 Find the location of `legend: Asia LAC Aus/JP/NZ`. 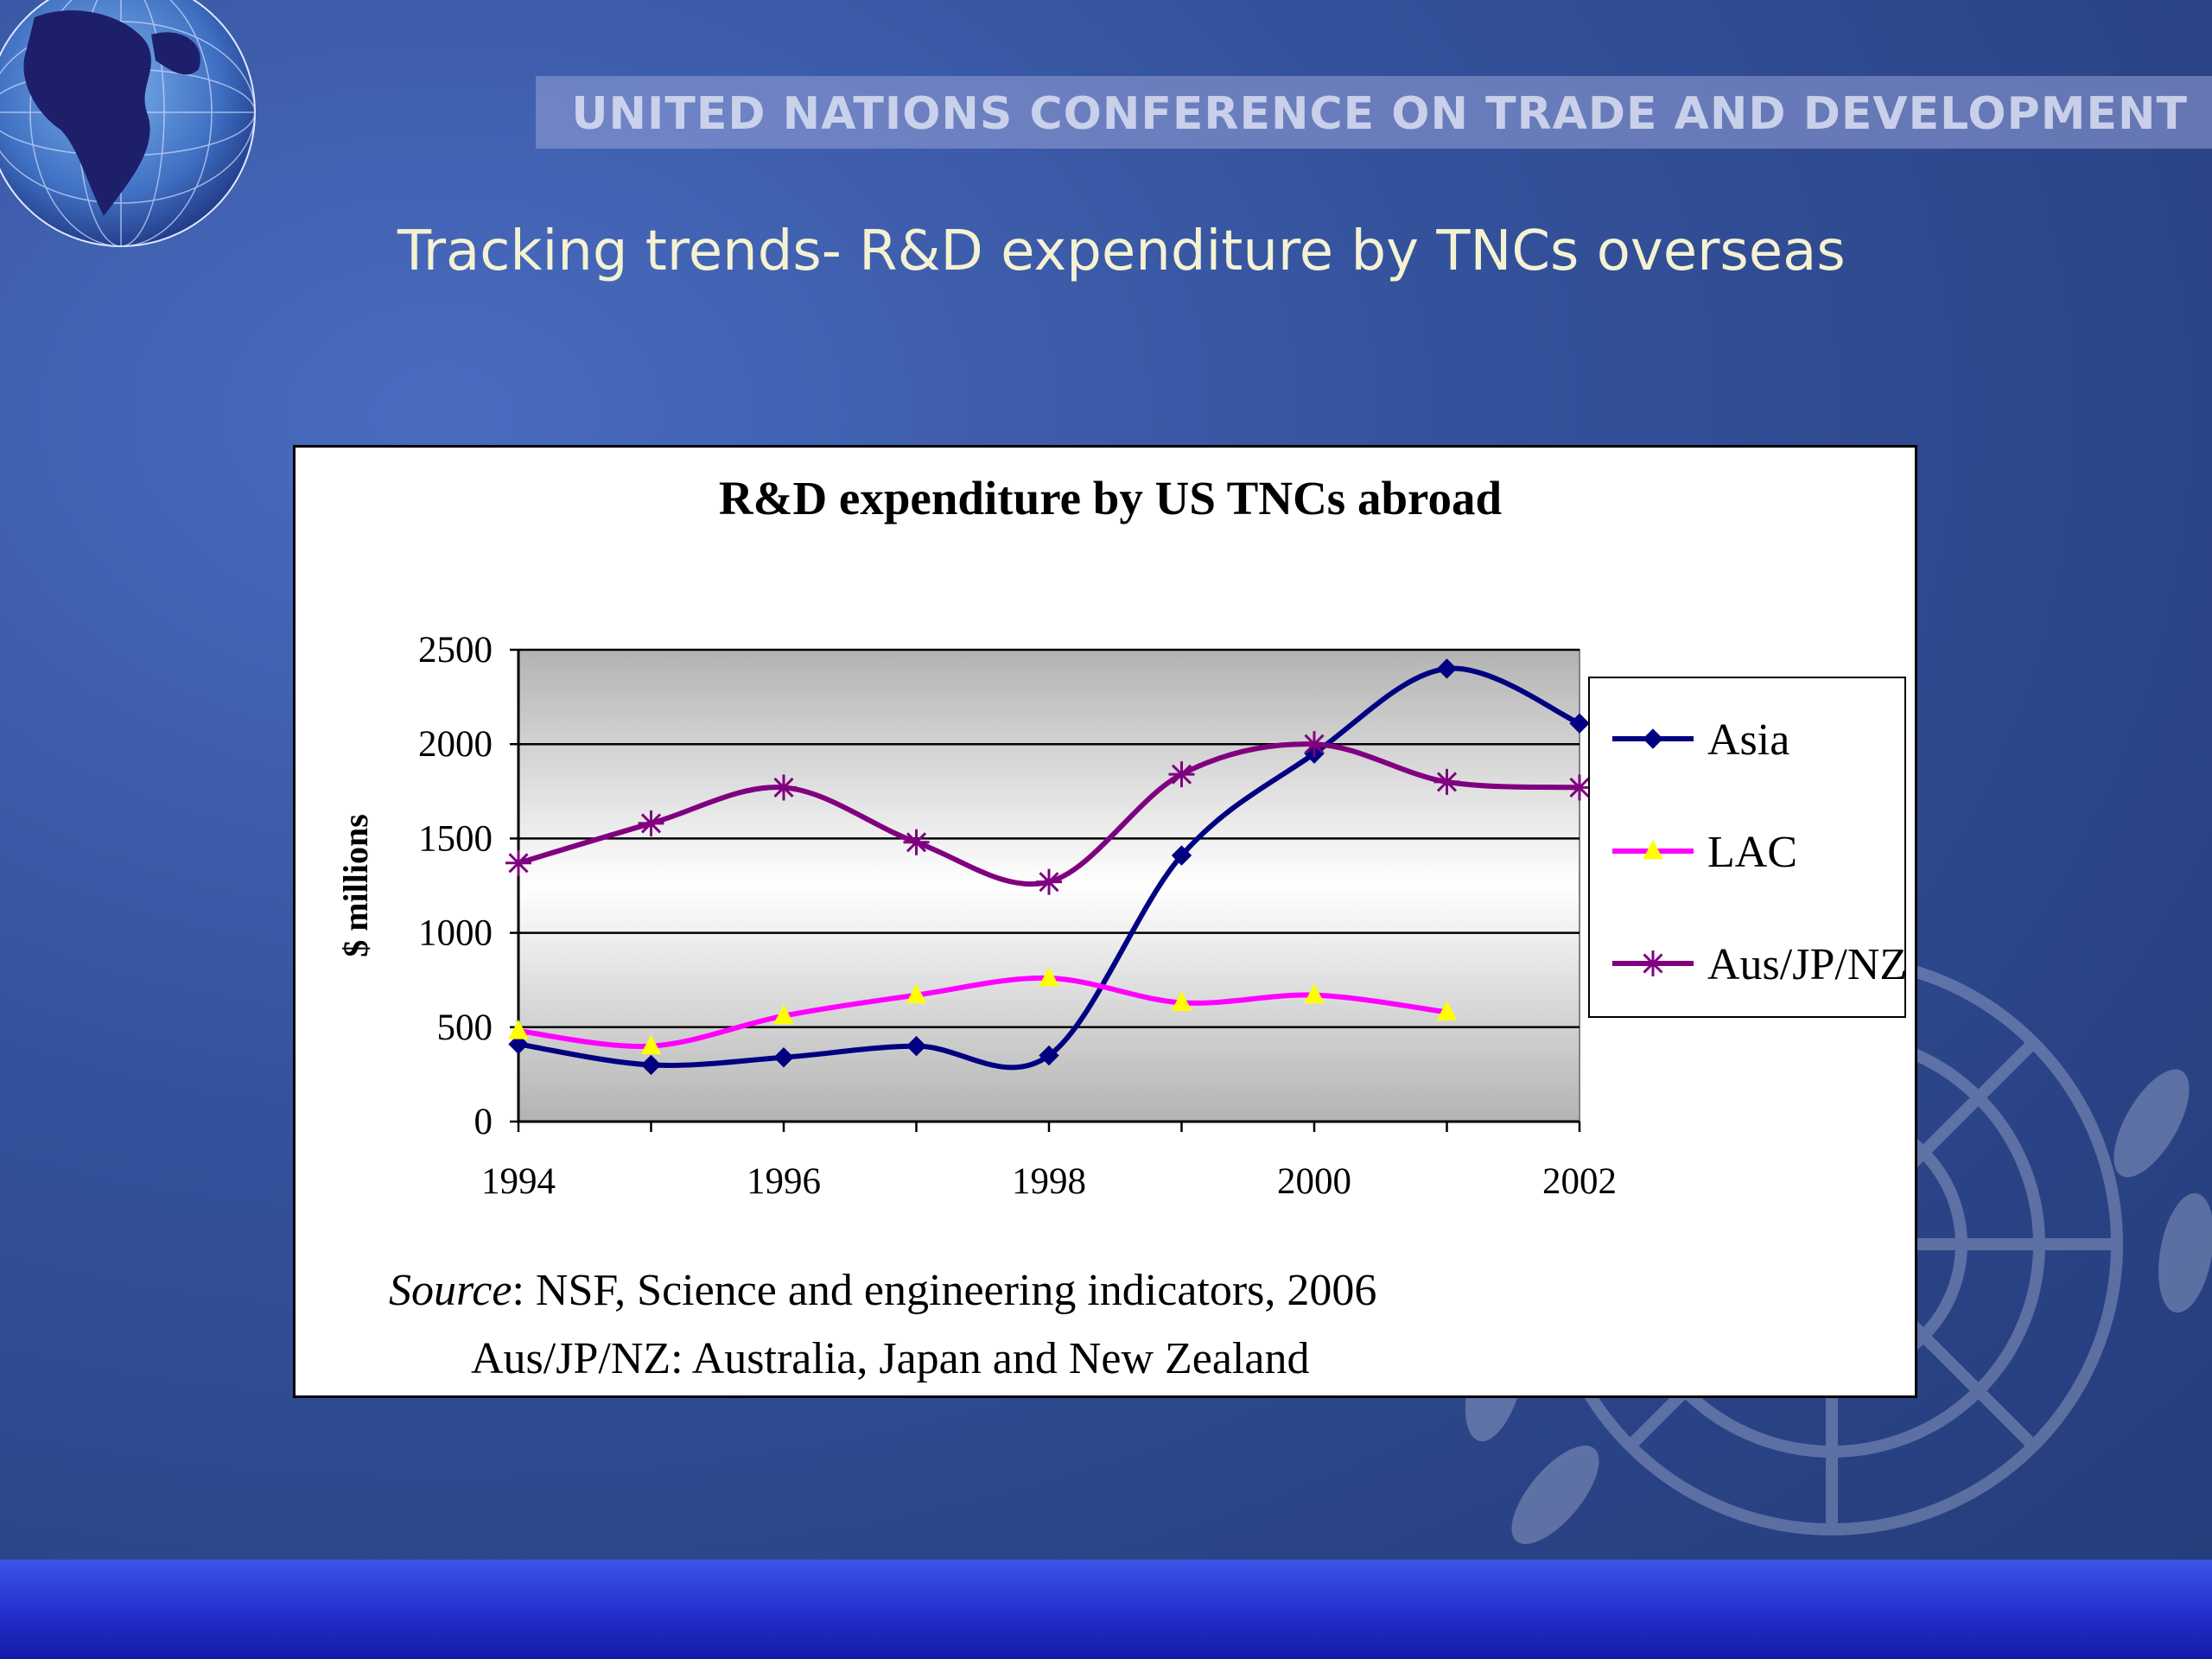

legend: Asia LAC Aus/JP/NZ is located at coordinates (1747, 847).